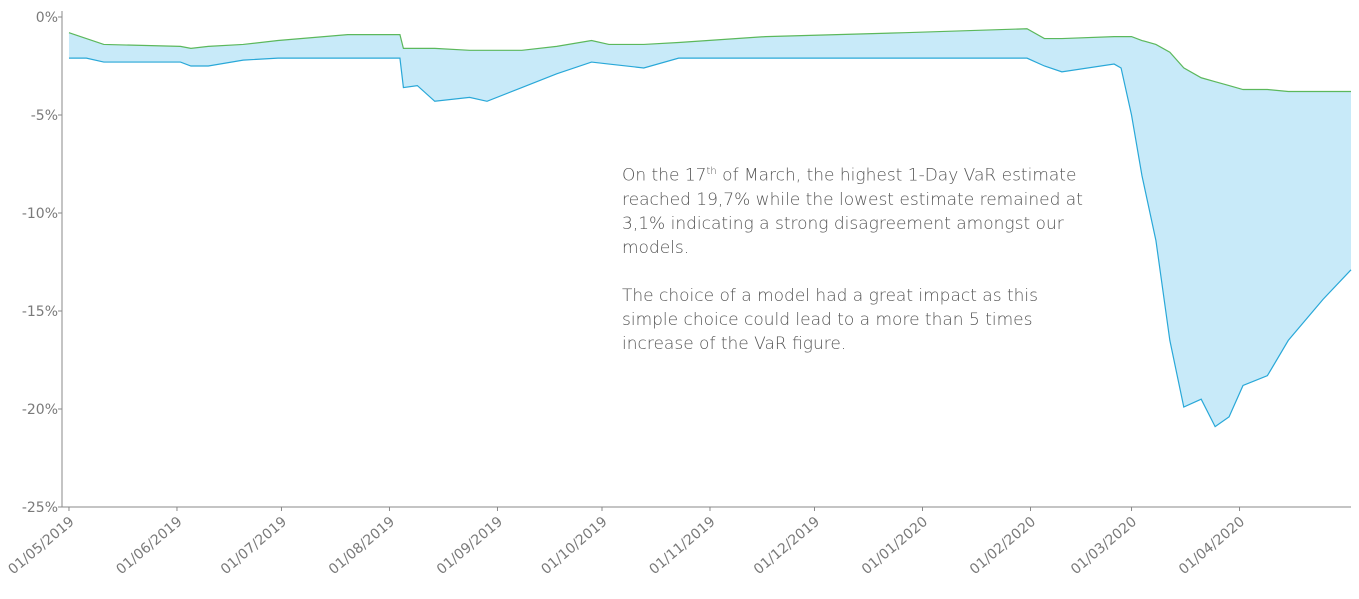 The height and width of the screenshot is (599, 1359). Describe the element at coordinates (362, 546) in the screenshot. I see `x-tick-label: 01/08/2019` at that location.